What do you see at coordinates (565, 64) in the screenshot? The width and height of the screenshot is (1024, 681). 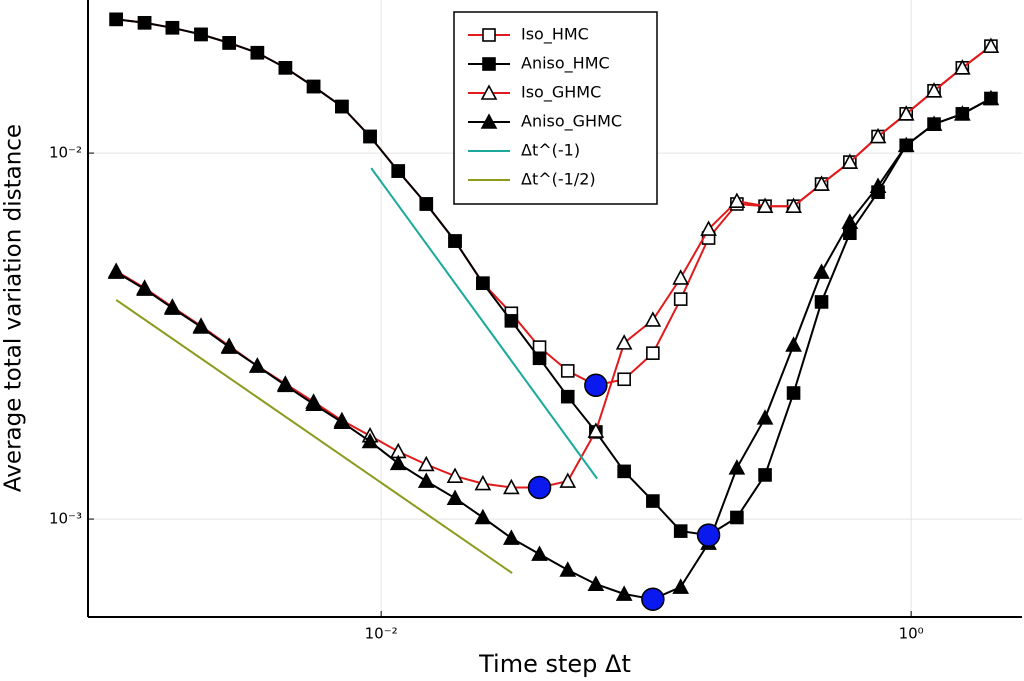 I see `legend-label: Aniso_HMC` at bounding box center [565, 64].